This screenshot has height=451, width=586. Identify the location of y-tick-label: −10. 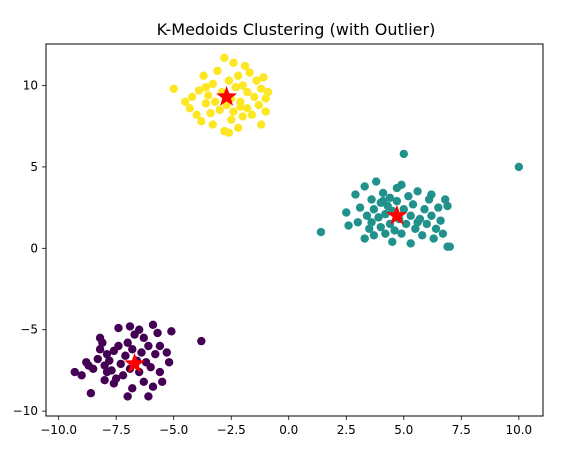
(25, 411).